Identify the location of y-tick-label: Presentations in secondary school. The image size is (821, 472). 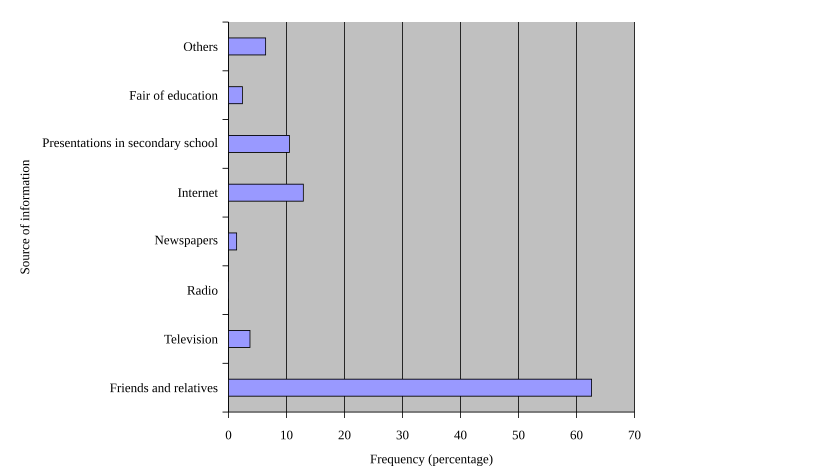
(130, 144).